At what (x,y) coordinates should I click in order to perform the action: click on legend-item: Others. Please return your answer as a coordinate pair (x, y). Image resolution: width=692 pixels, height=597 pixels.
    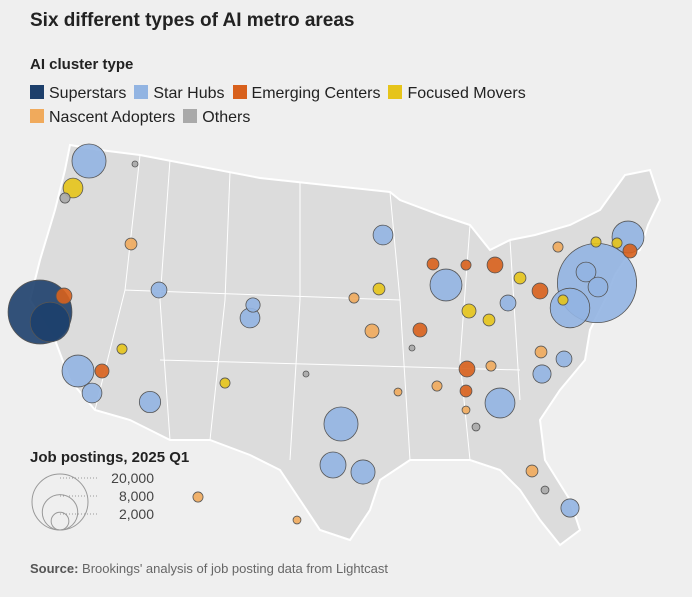
    Looking at the image, I should click on (216, 118).